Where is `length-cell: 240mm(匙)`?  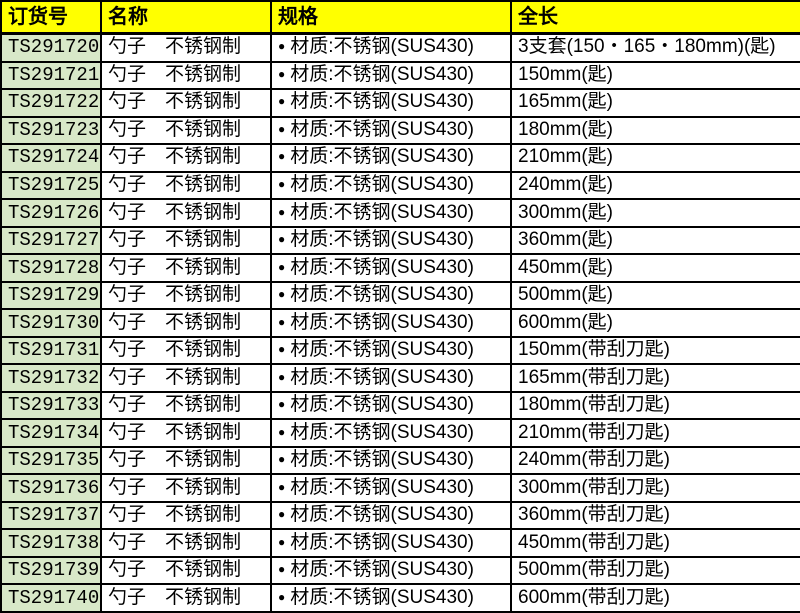
length-cell: 240mm(匙) is located at coordinates (655, 185).